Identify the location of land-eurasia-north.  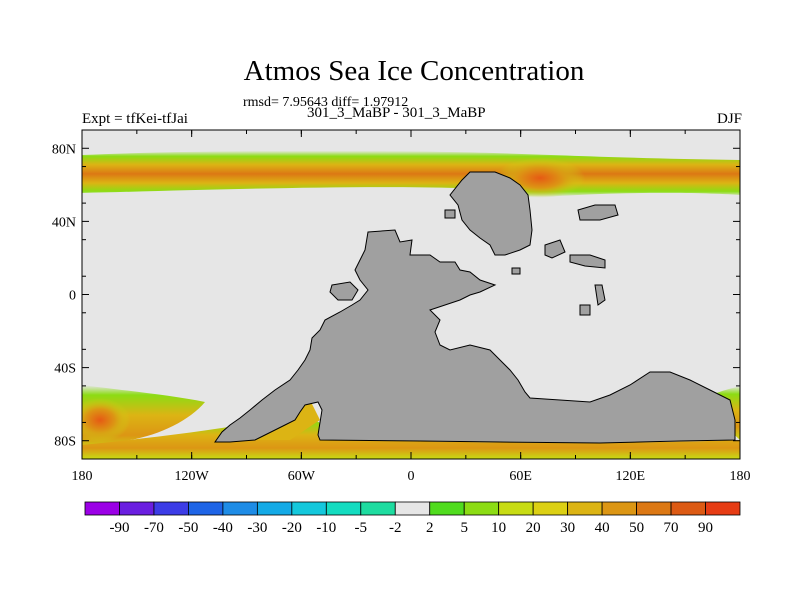
(491, 213).